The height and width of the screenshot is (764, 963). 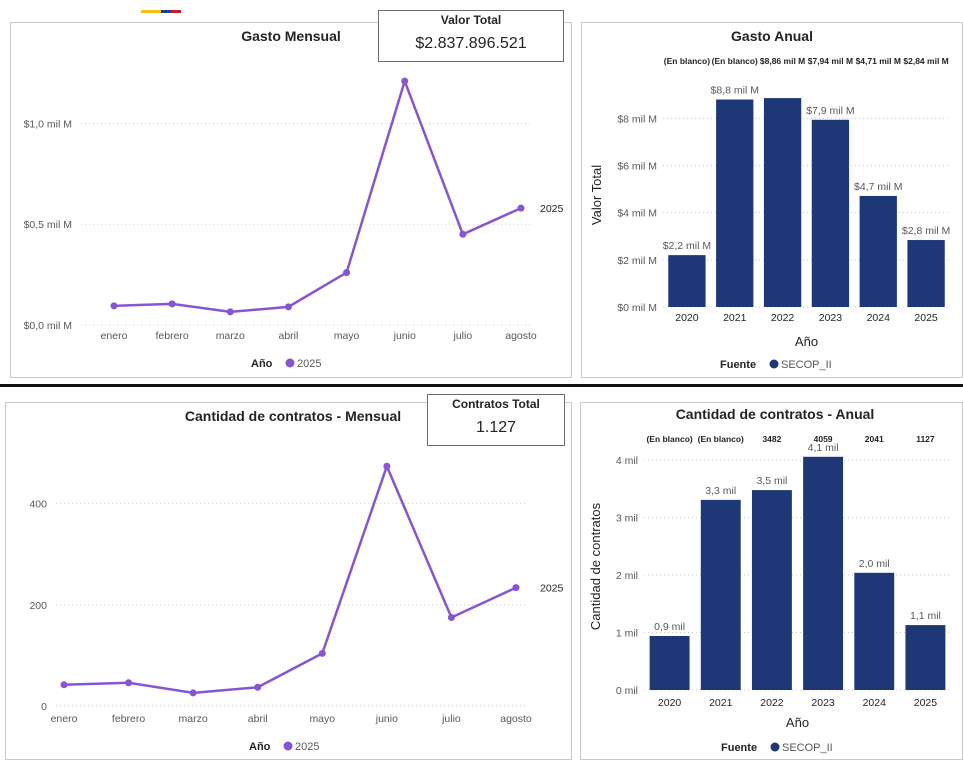 I want to click on chart-title: Gasto Anual, so click(x=772, y=36).